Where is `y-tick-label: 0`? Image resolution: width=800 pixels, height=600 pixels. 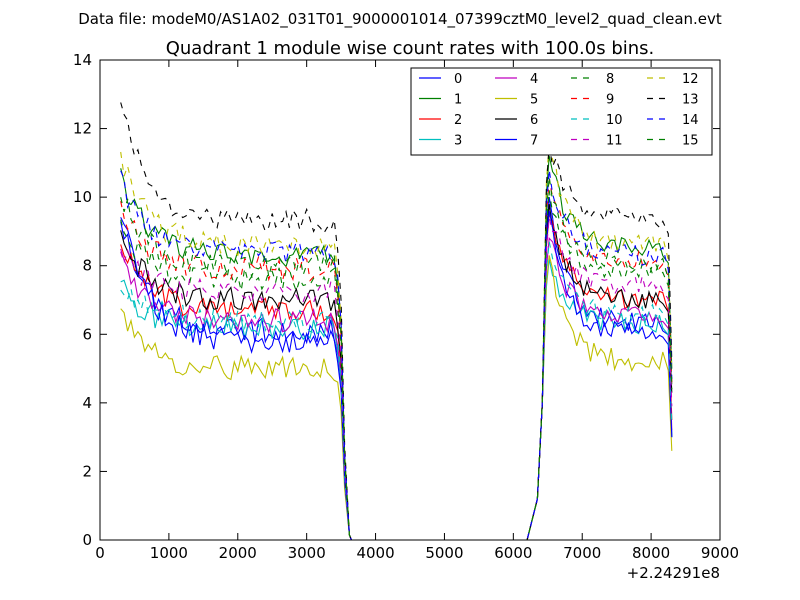 y-tick-label: 0 is located at coordinates (87, 540).